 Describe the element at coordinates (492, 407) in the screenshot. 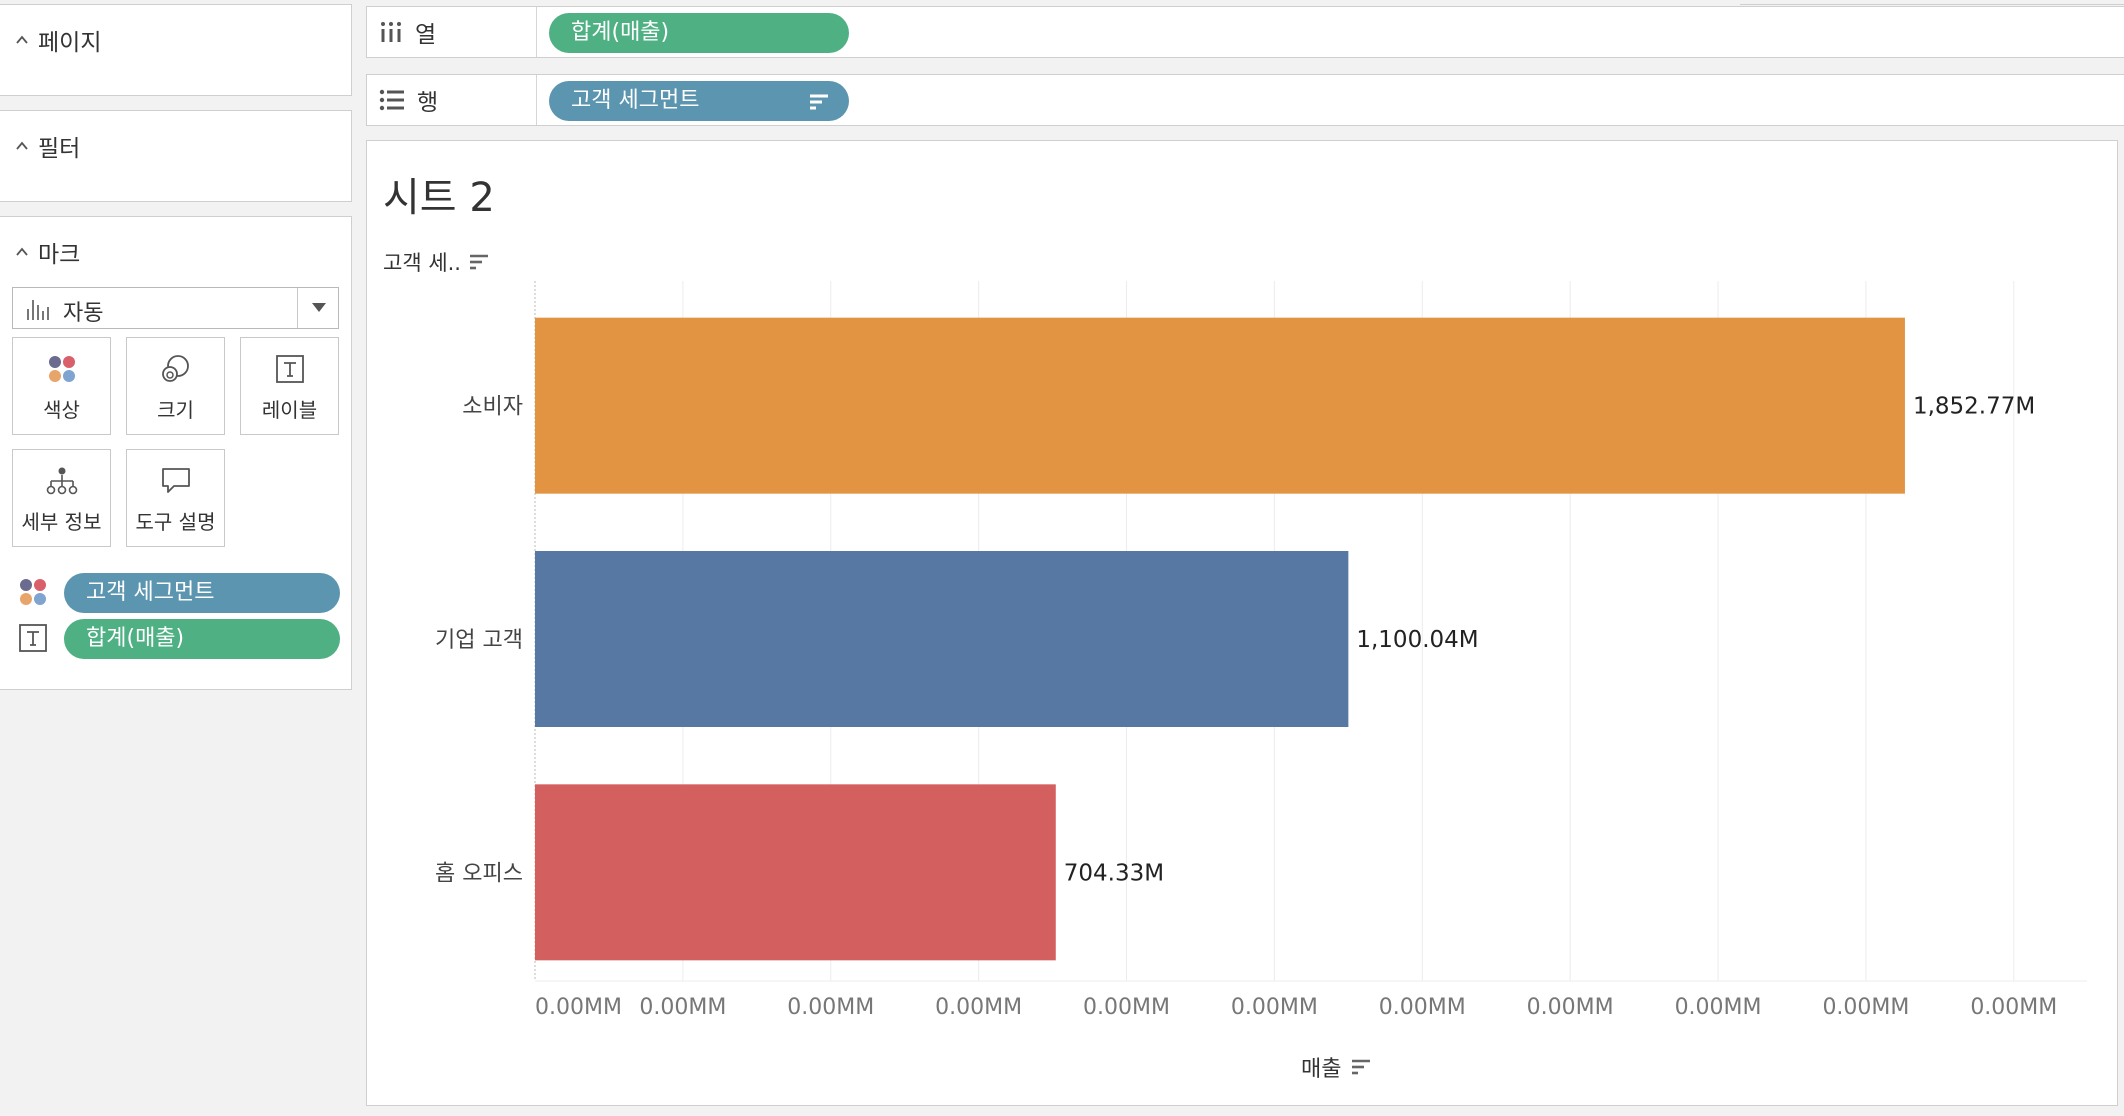

I see `category-label: 소비자` at that location.